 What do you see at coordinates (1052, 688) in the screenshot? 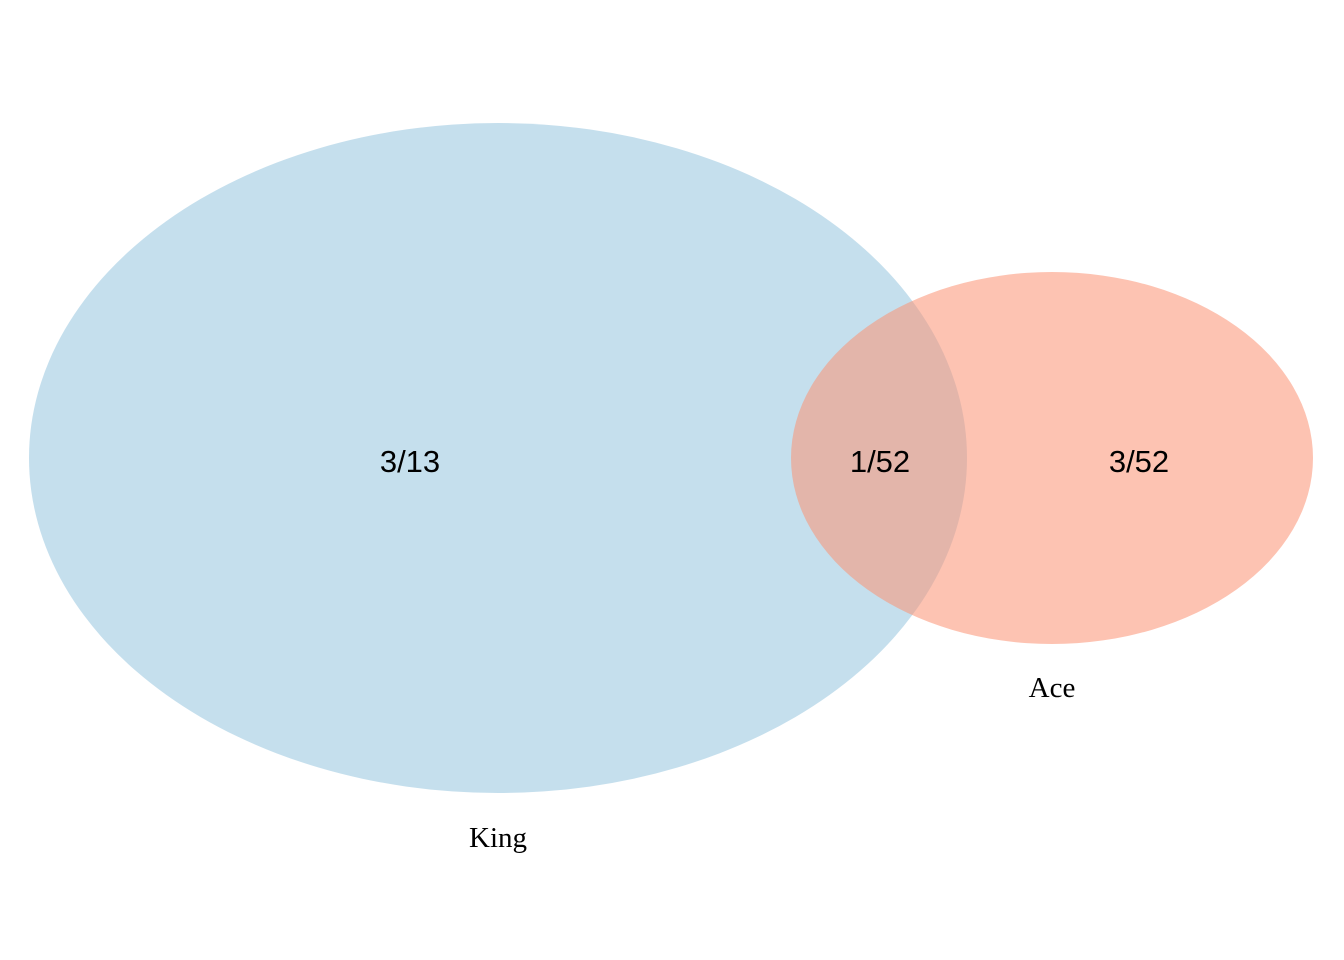
I see `ace-set-label: Ace` at bounding box center [1052, 688].